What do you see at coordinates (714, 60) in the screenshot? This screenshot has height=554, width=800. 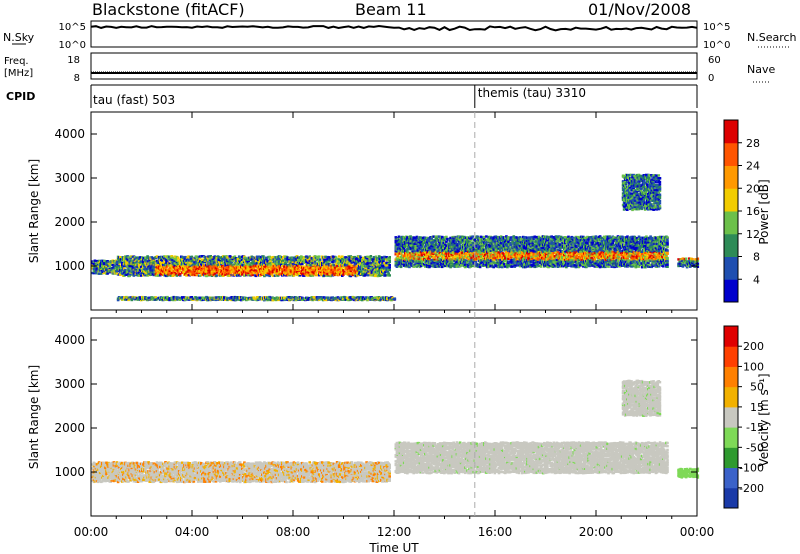 I see `nave-tick-top: 60` at bounding box center [714, 60].